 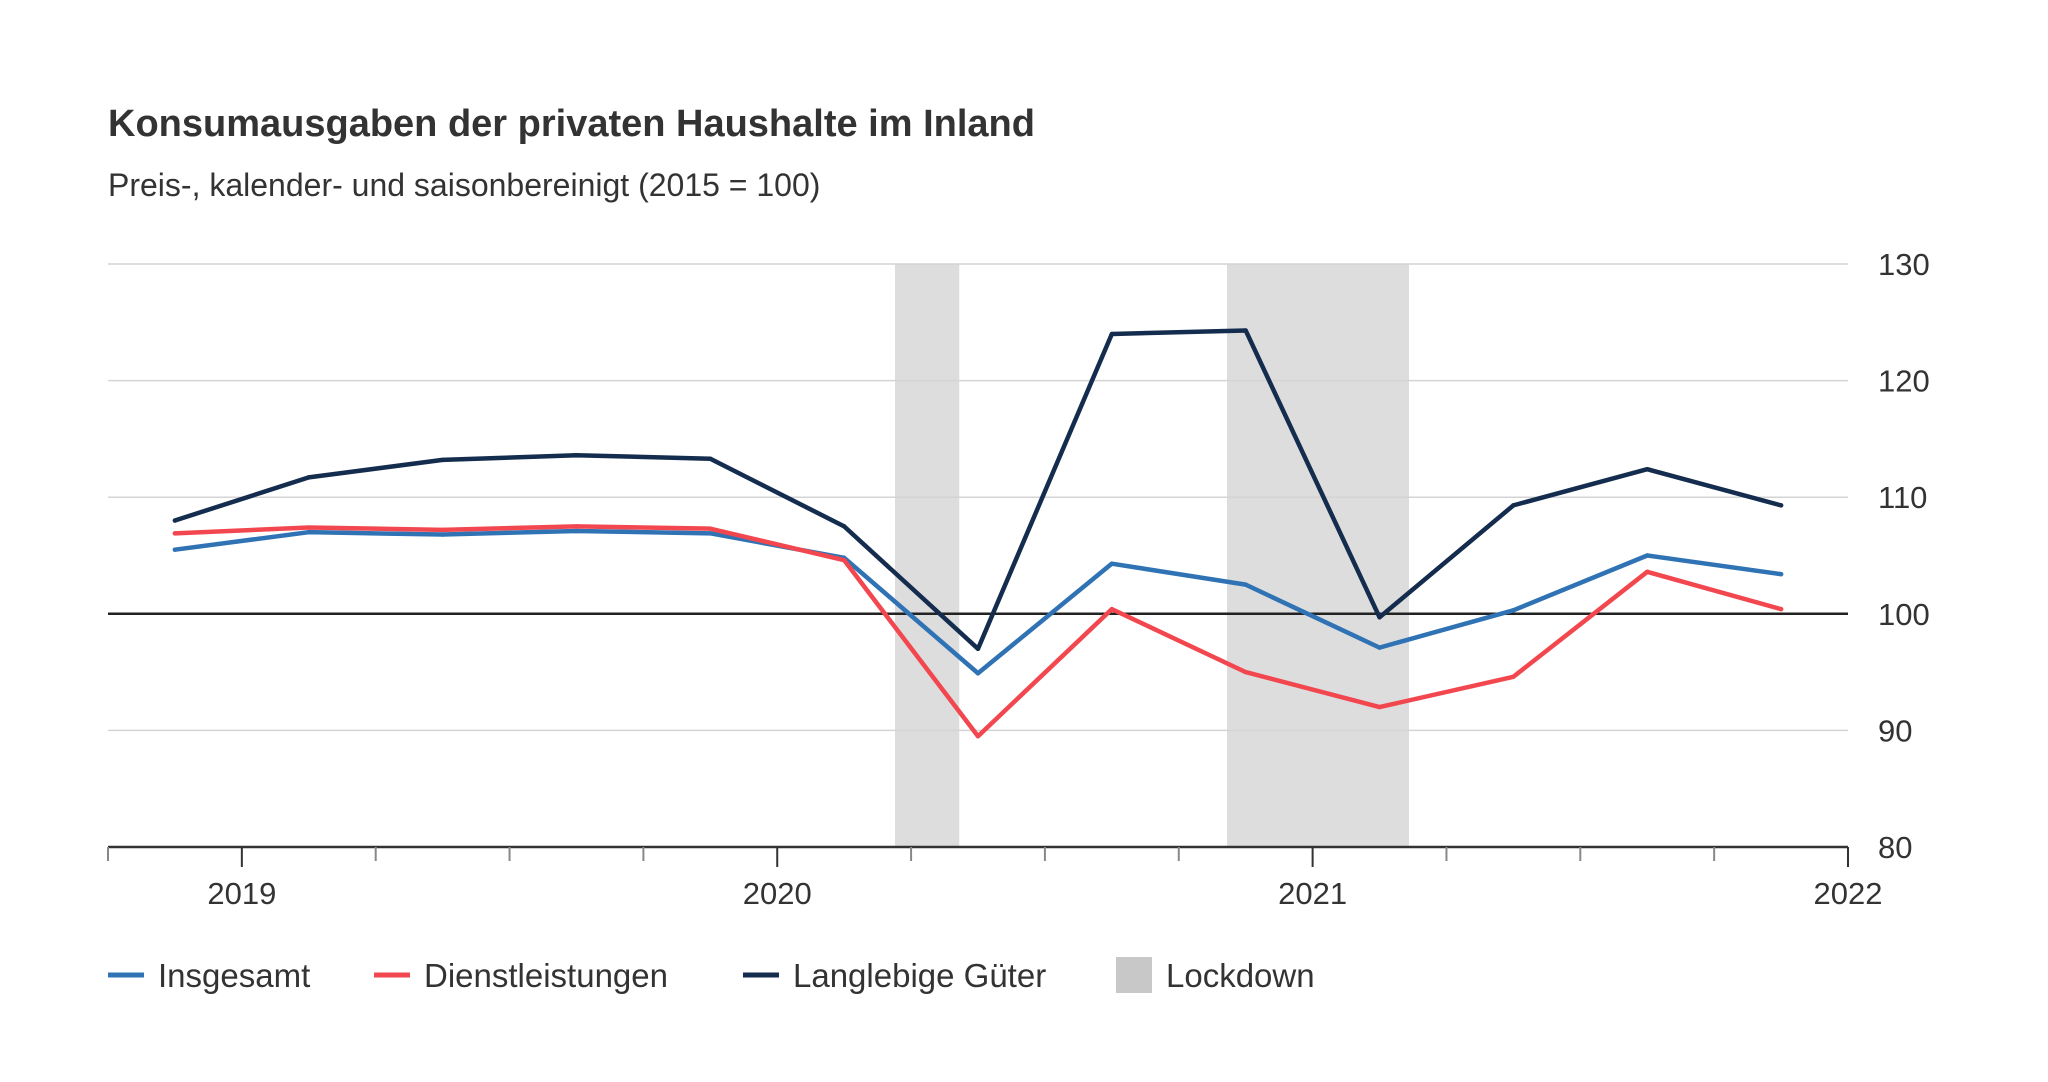 I want to click on x-tick-label-2019: 2019, so click(x=241, y=893).